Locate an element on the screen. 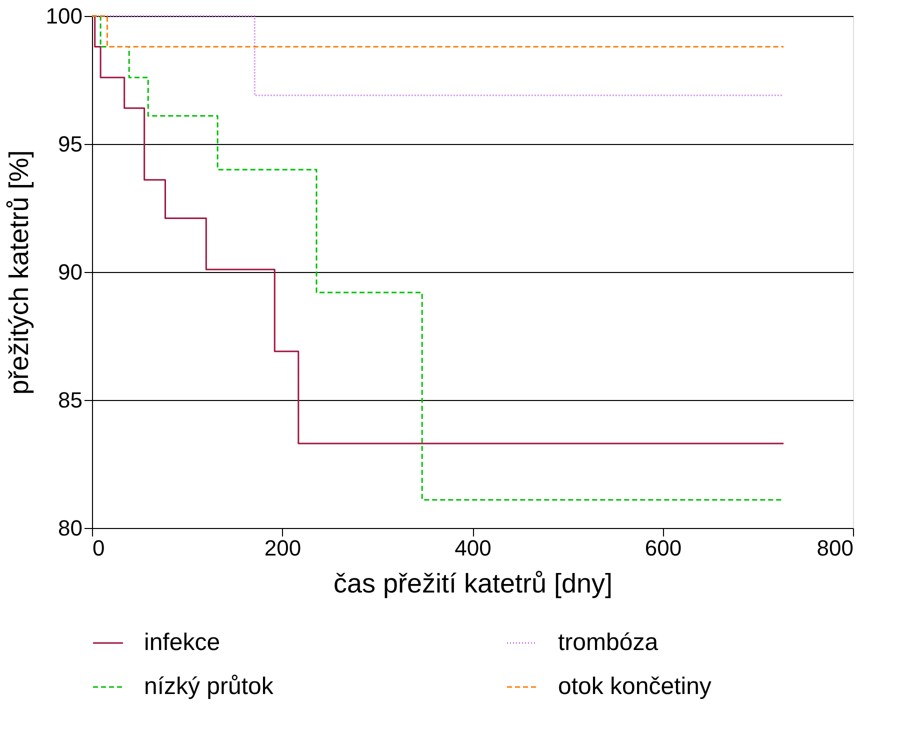 The height and width of the screenshot is (751, 917). x-tick-label: 200 is located at coordinates (283, 548).